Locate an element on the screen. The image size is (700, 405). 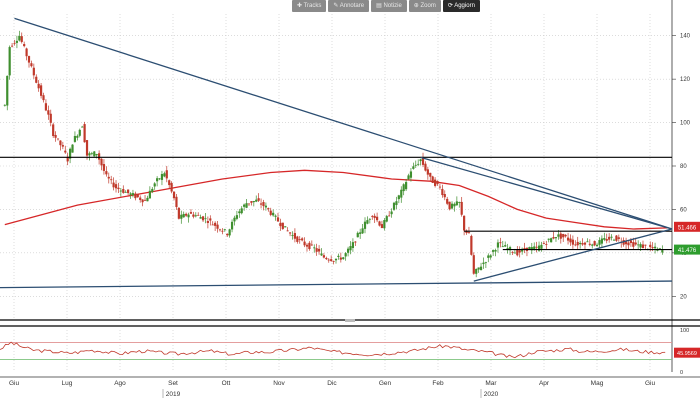
annotate-button: ✎ Annotare is located at coordinates (349, 6).